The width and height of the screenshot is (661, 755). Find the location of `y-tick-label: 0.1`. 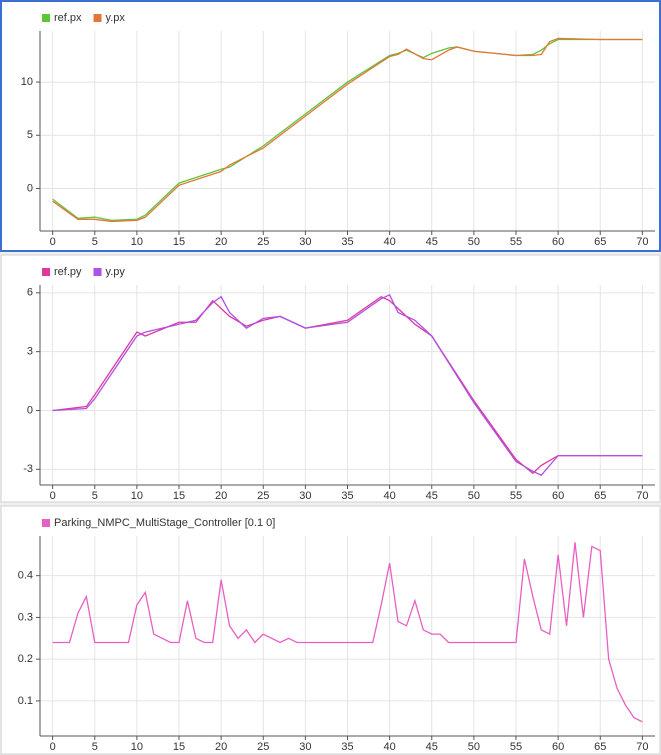

y-tick-label: 0.1 is located at coordinates (25, 701).